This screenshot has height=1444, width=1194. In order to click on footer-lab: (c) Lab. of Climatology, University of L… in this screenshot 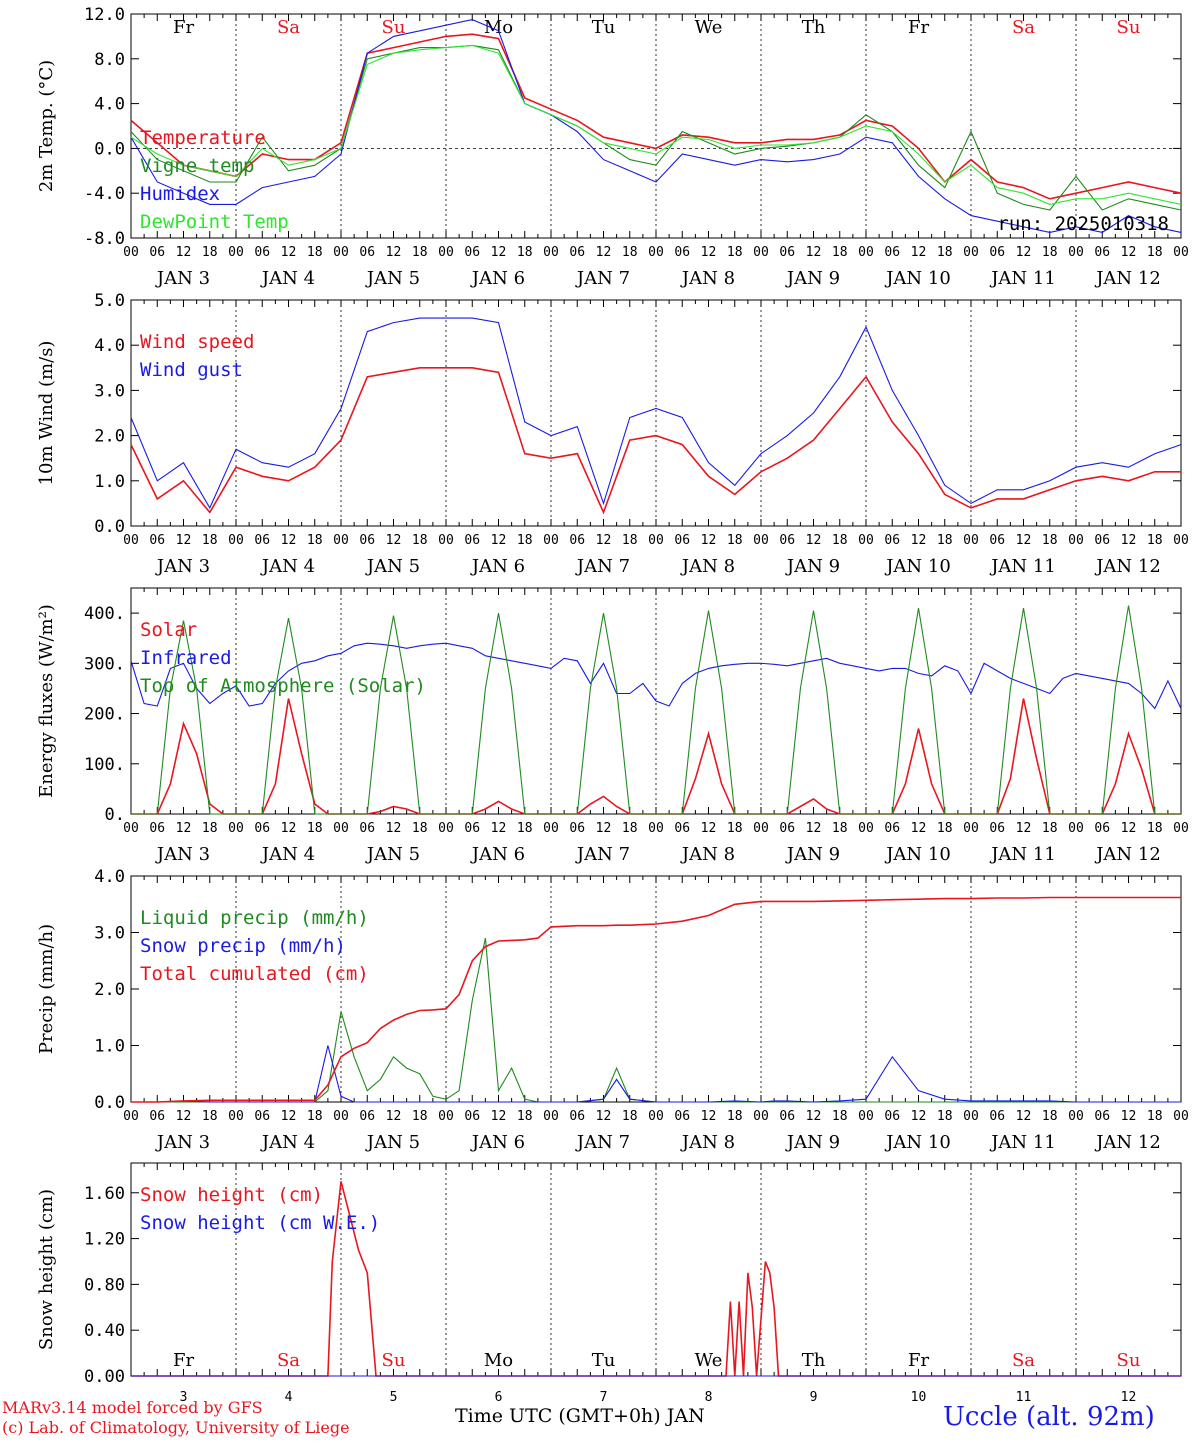, I will do `click(176, 1427)`.